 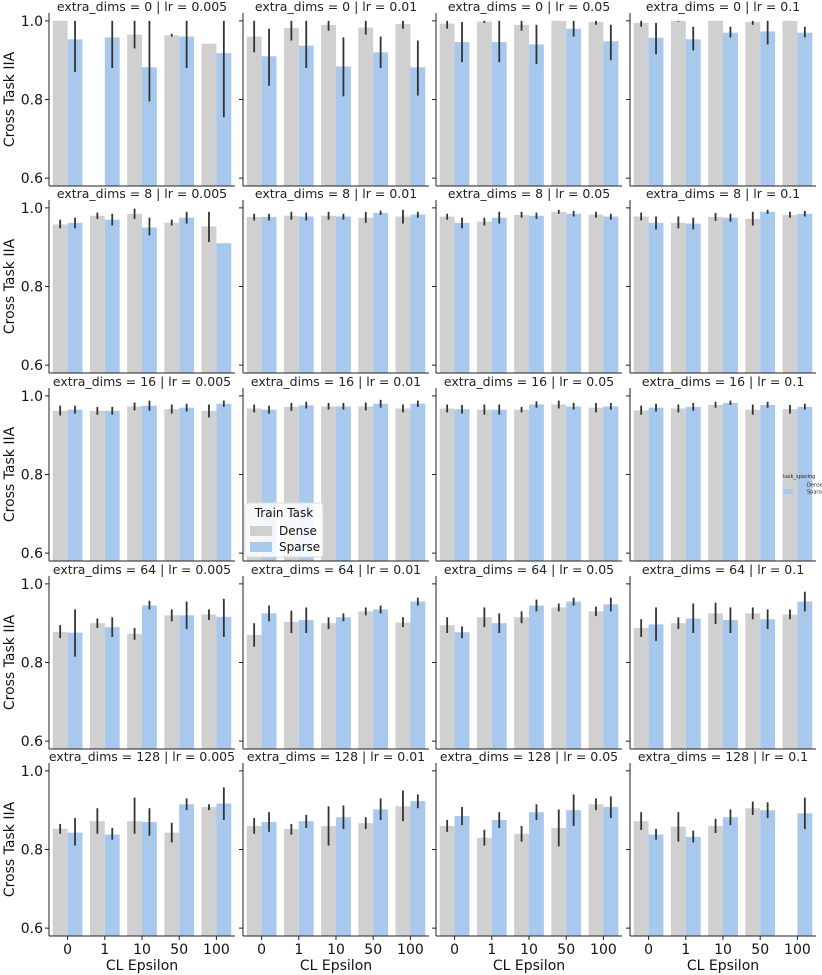 I want to click on panel-title: extra_dims = 0 | lr = 0.05, so click(x=529, y=7).